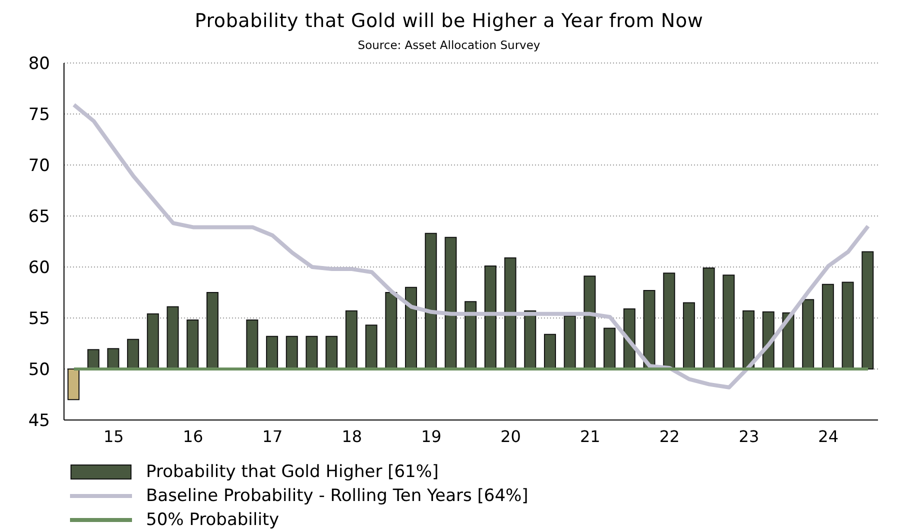  What do you see at coordinates (39, 64) in the screenshot?
I see `y-tick-label: 80` at bounding box center [39, 64].